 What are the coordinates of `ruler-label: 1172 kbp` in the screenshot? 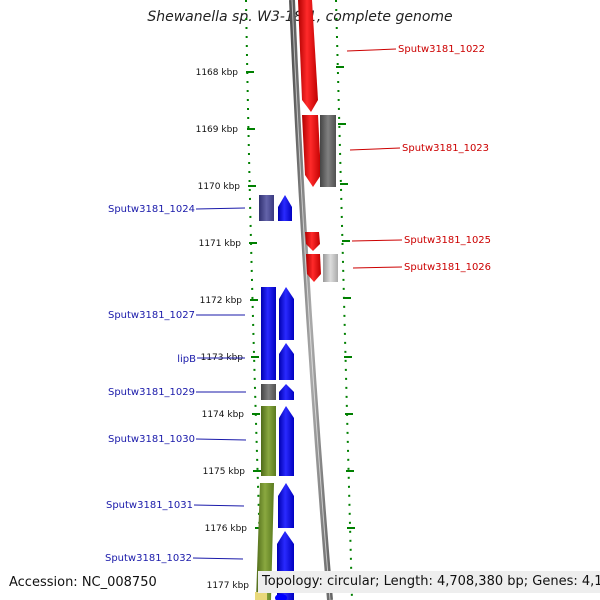 It's located at (221, 301).